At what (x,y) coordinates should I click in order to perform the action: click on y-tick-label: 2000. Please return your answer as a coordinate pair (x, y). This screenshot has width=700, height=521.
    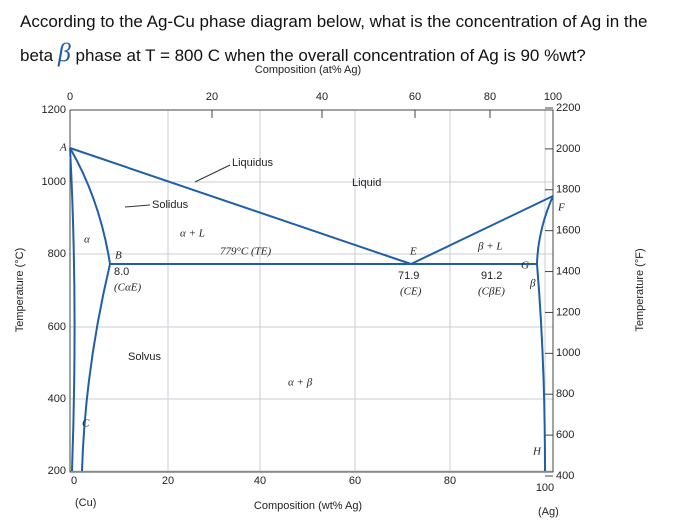
    Looking at the image, I should click on (568, 149).